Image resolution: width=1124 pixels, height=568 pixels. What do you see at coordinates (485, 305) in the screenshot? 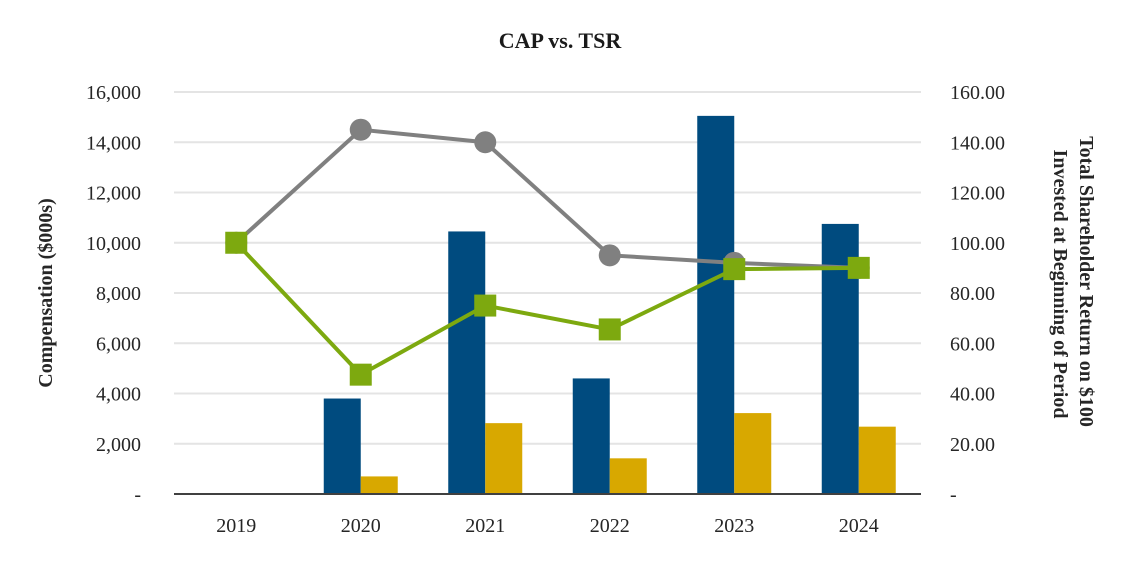
I see `point-2-2021` at bounding box center [485, 305].